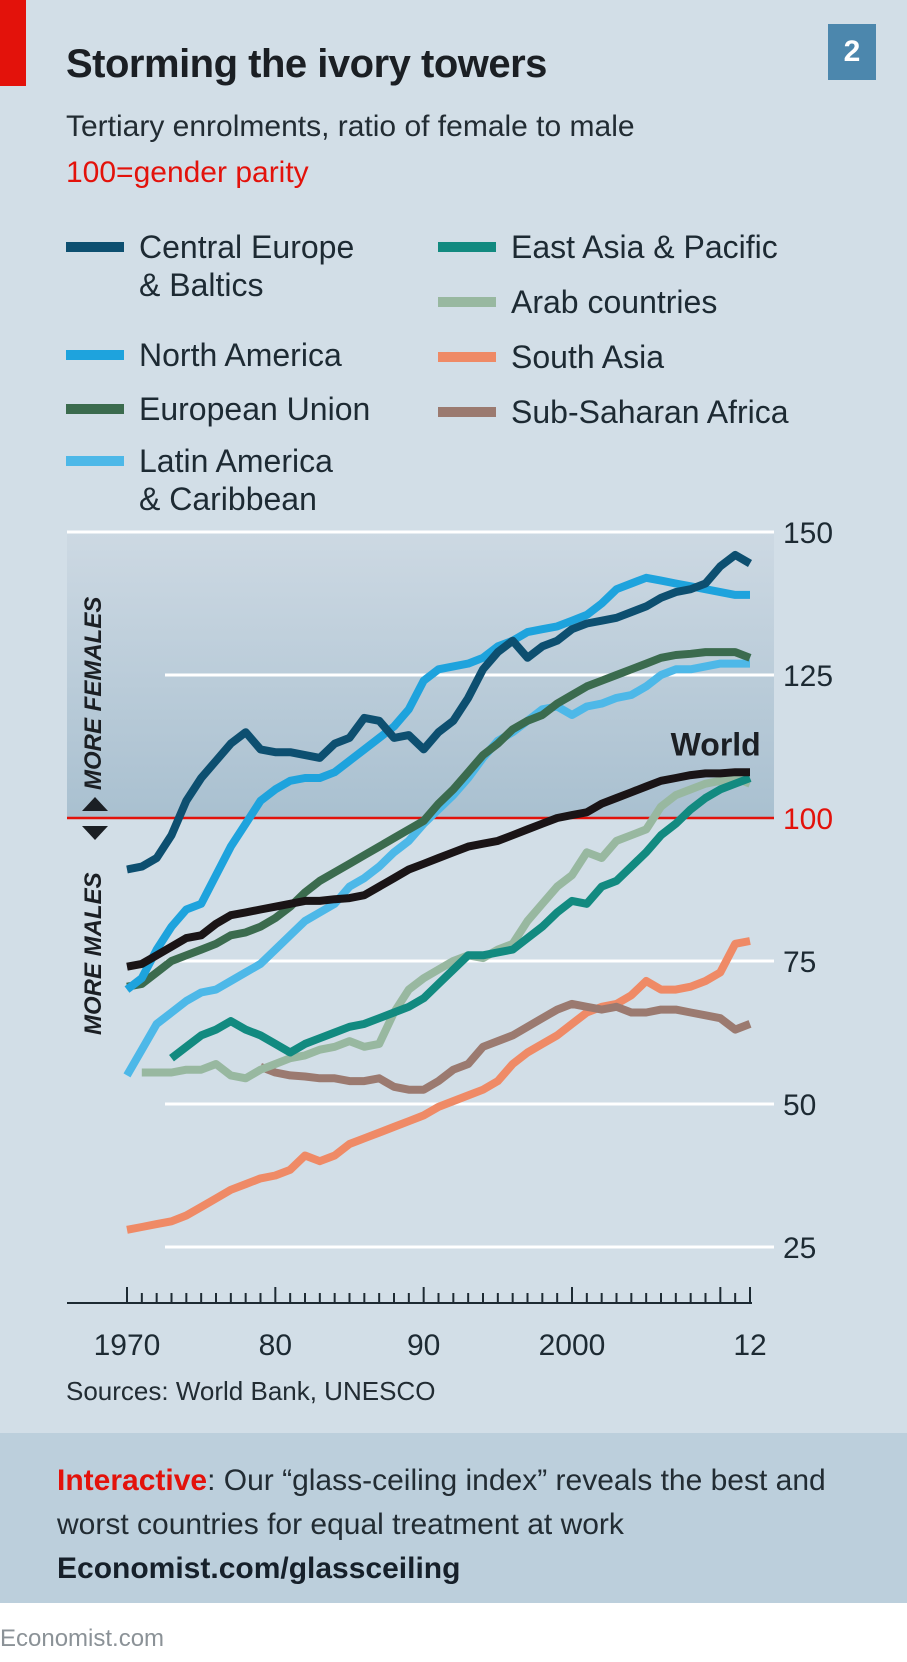  I want to click on series-line-sub-saharan-africa, so click(505, 1046).